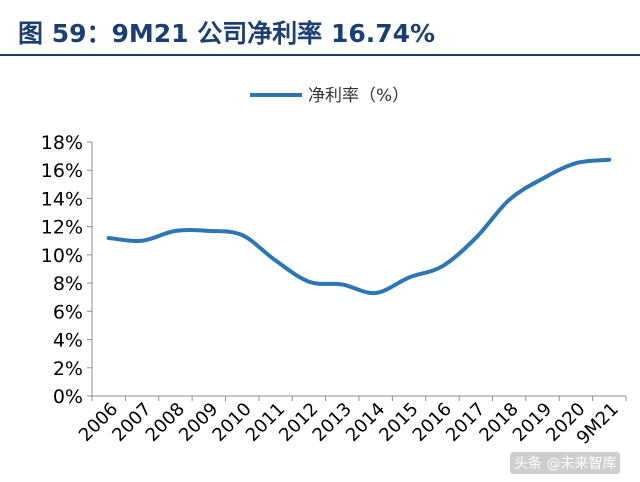  I want to click on y-tick-label: 16%, so click(62, 171).